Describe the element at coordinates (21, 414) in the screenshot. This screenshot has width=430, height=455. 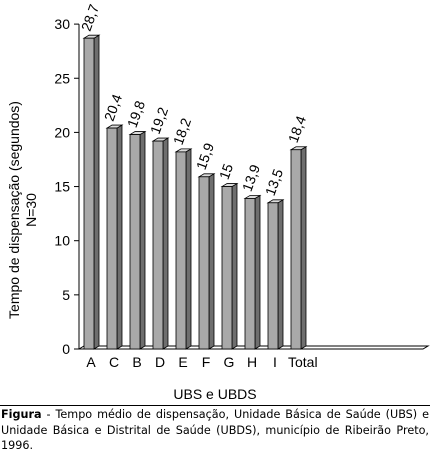
I see `caption-label: Figura` at that location.